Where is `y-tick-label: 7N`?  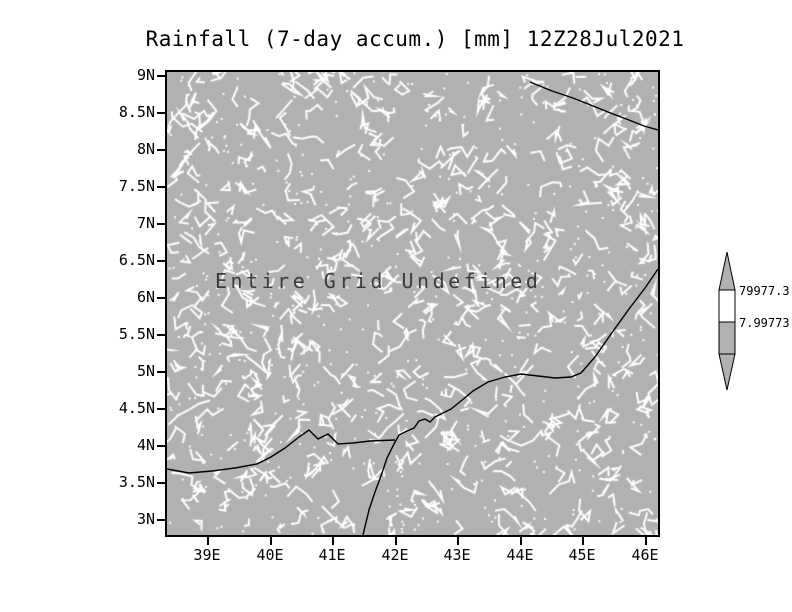
y-tick-label: 7N is located at coordinates (145, 223).